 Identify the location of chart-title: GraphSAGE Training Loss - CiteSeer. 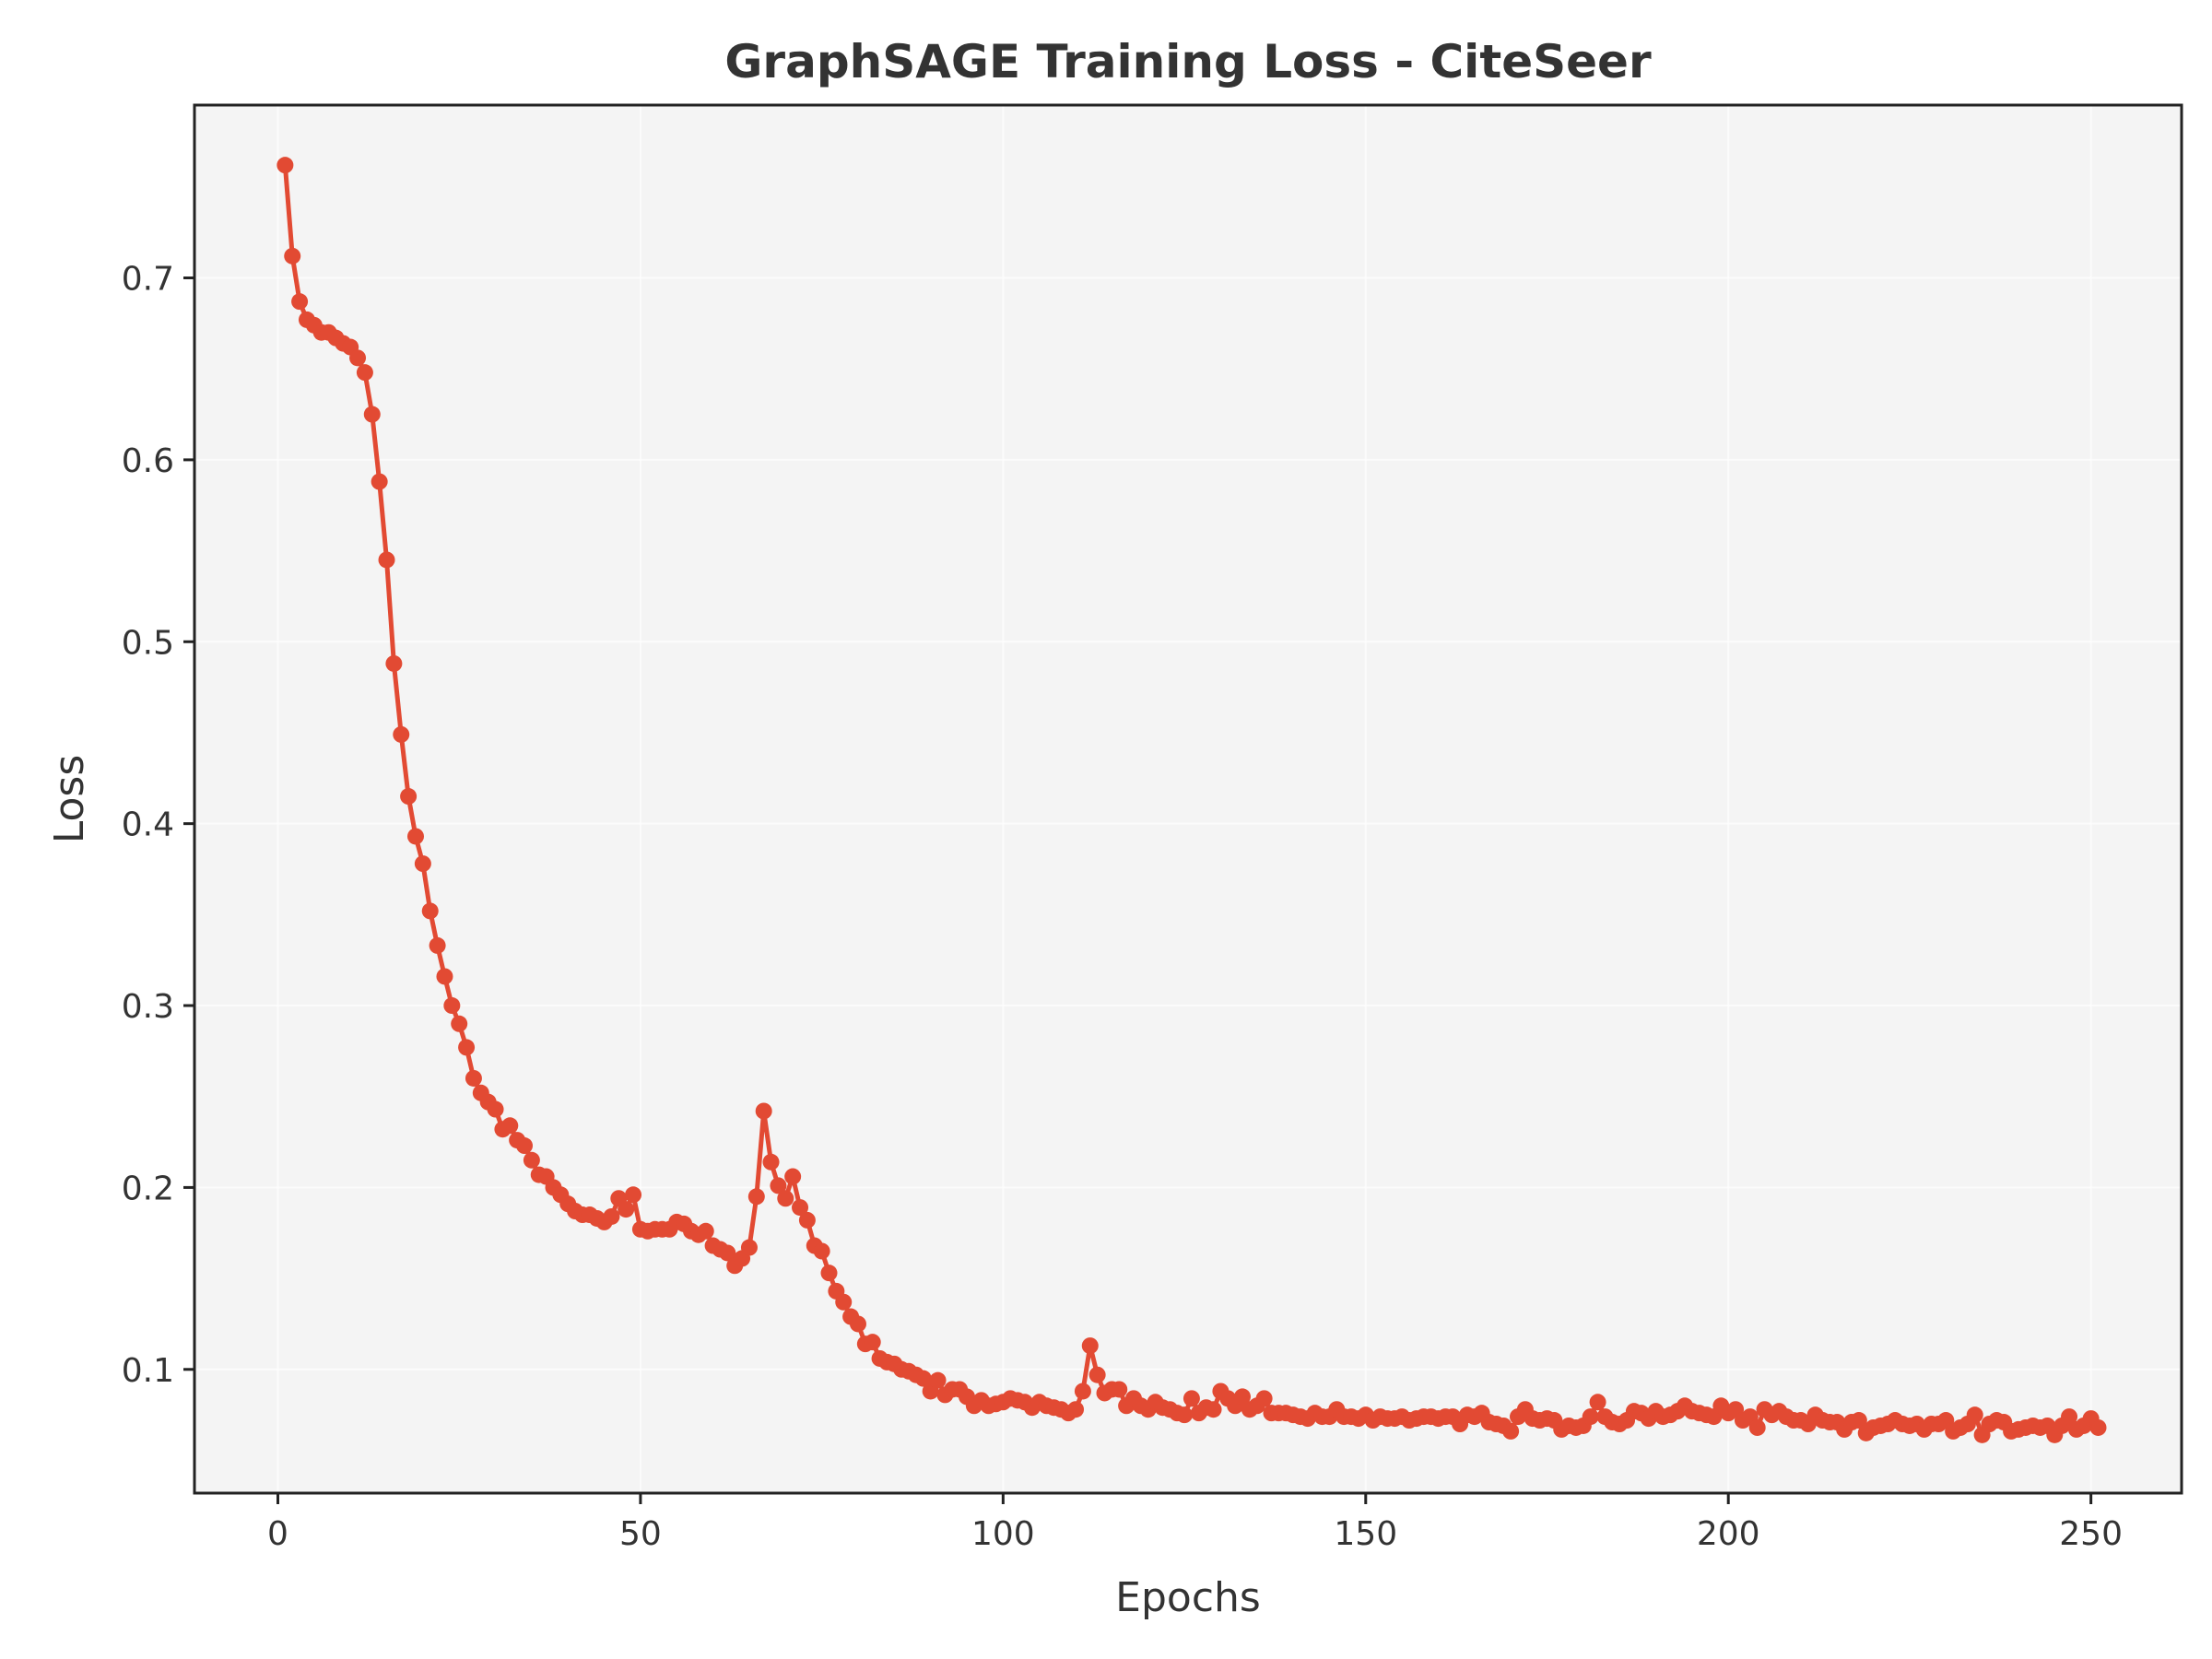
(1188, 61).